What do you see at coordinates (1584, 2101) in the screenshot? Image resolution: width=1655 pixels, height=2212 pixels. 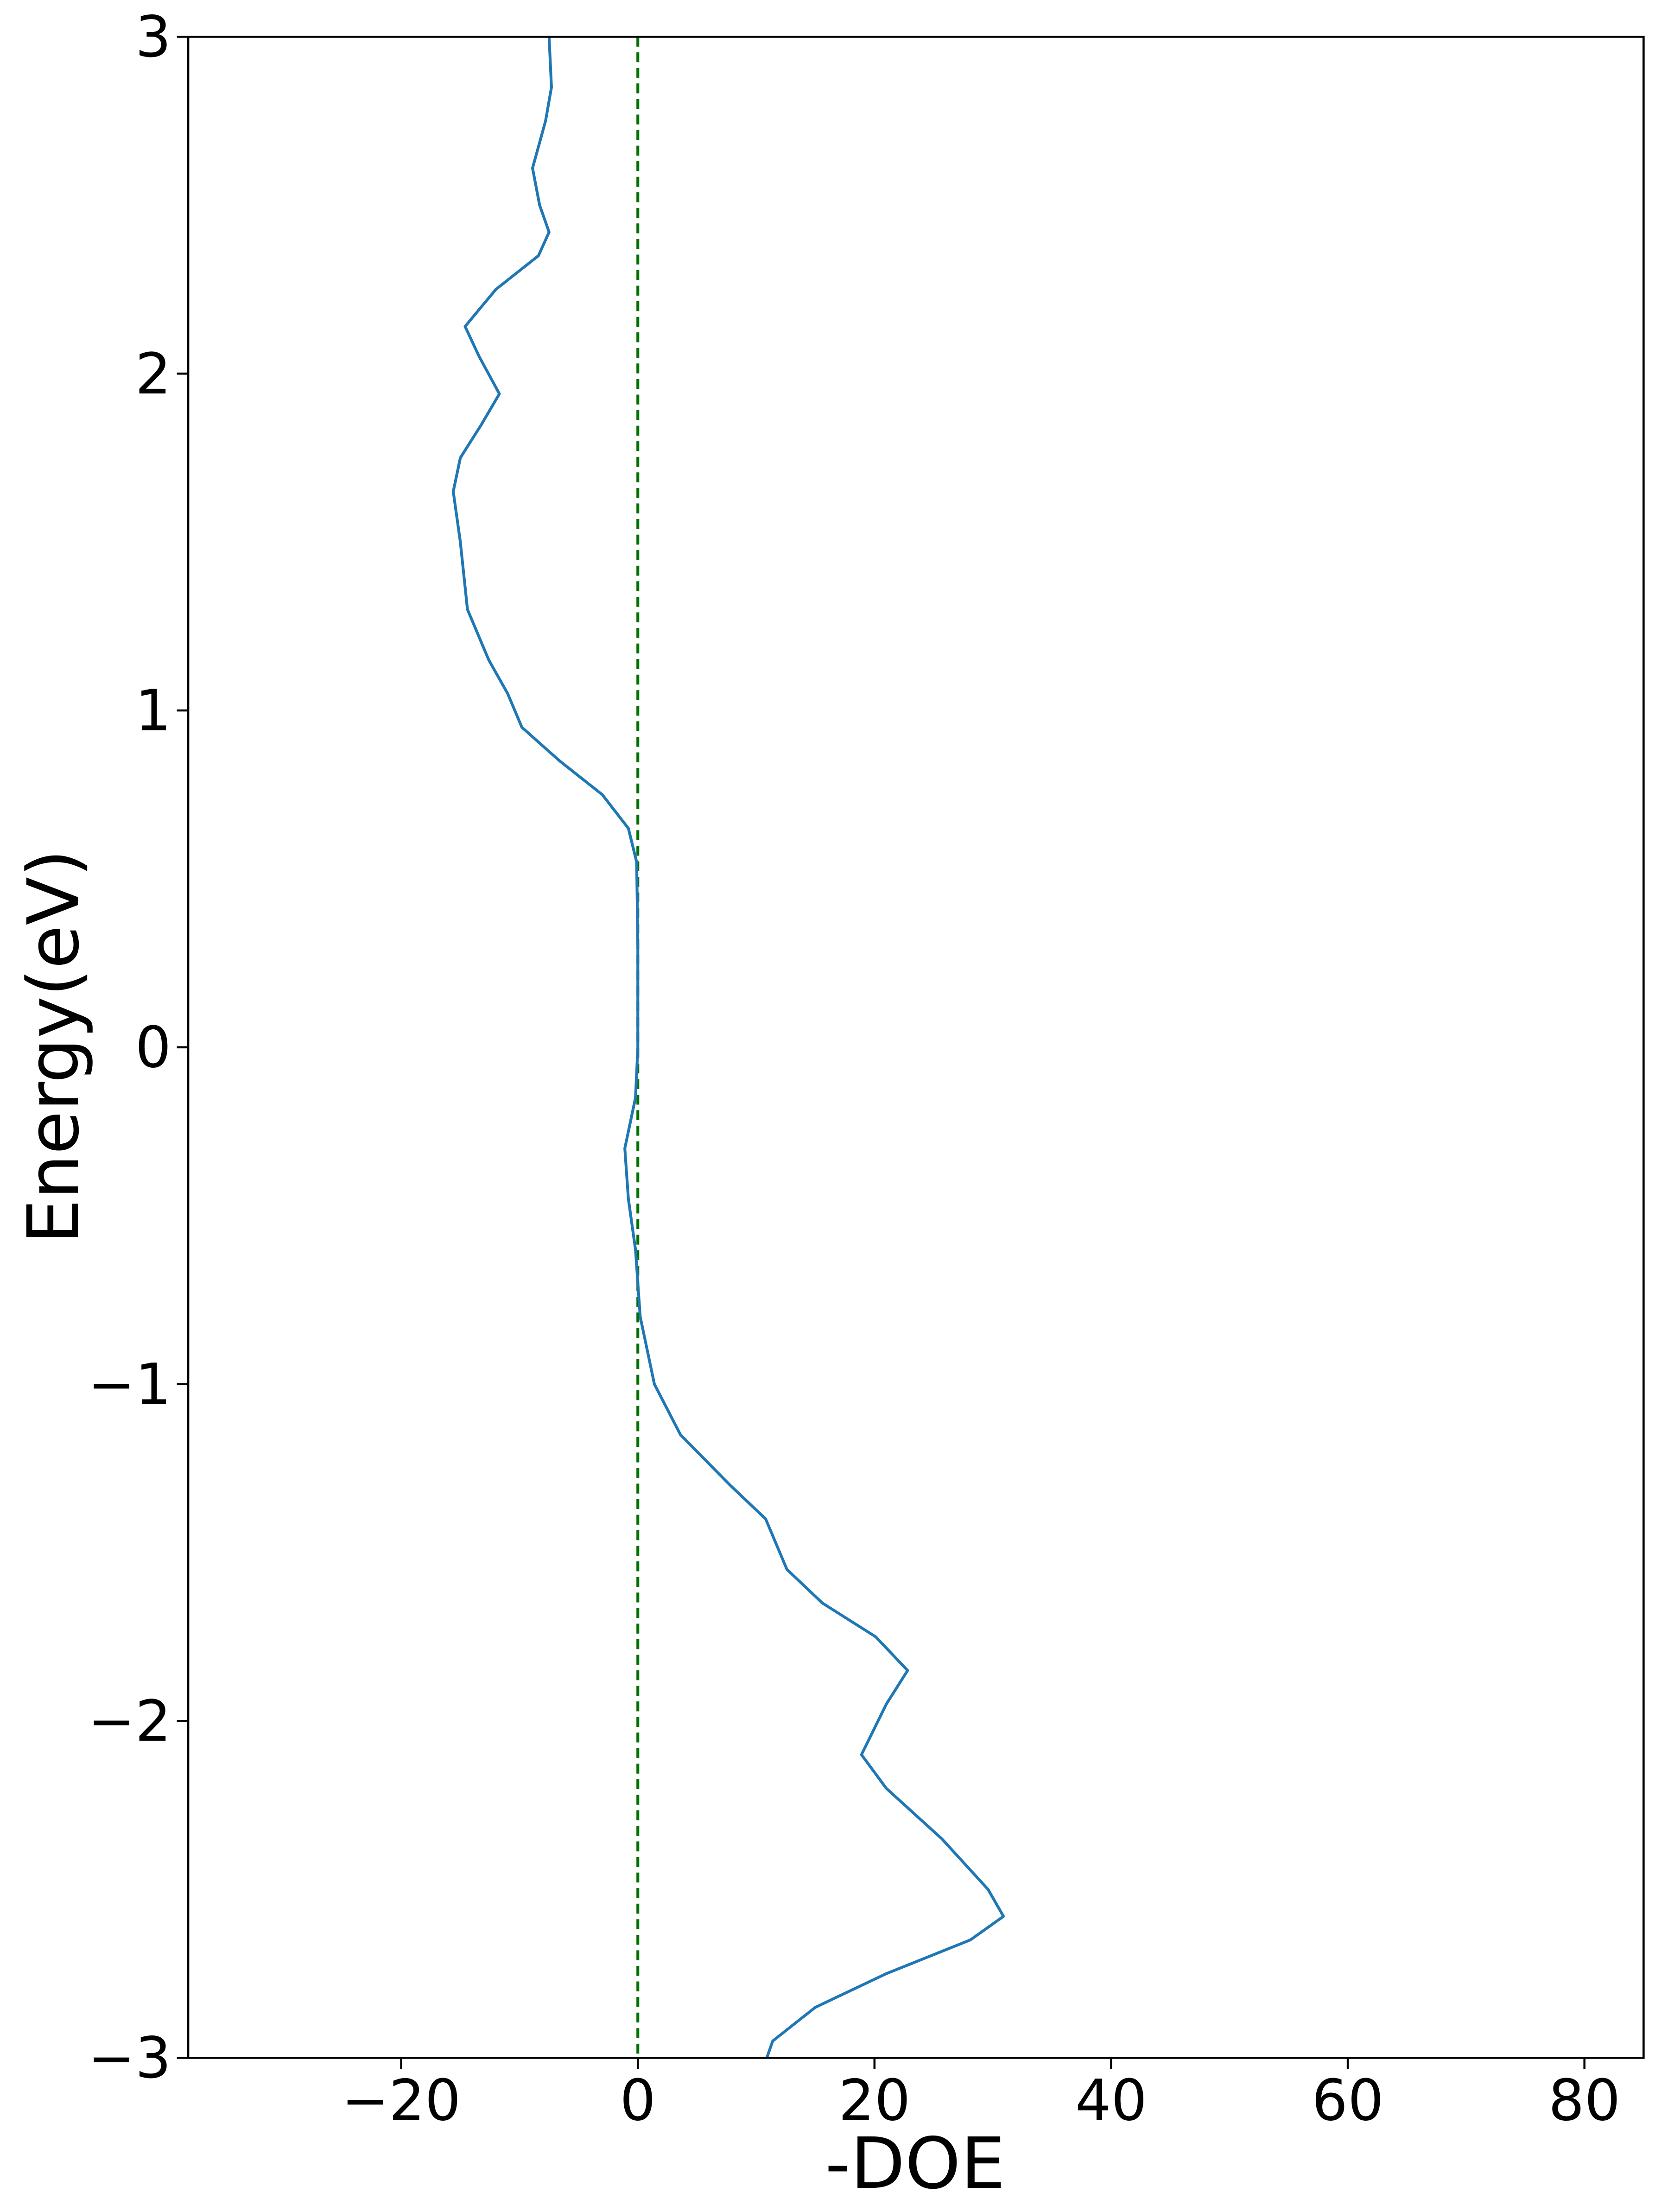 I see `x-tick-label: 80` at bounding box center [1584, 2101].